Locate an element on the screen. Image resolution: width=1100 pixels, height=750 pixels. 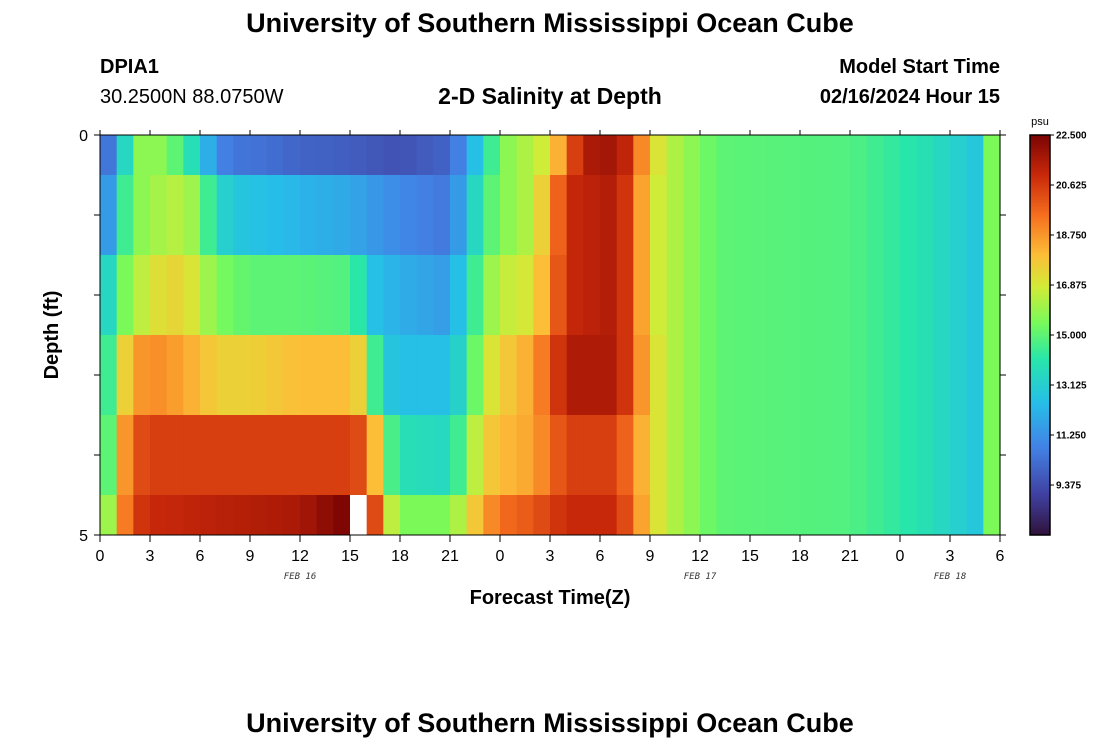
colorbar-tick-label: 20.625 is located at coordinates (1071, 186).